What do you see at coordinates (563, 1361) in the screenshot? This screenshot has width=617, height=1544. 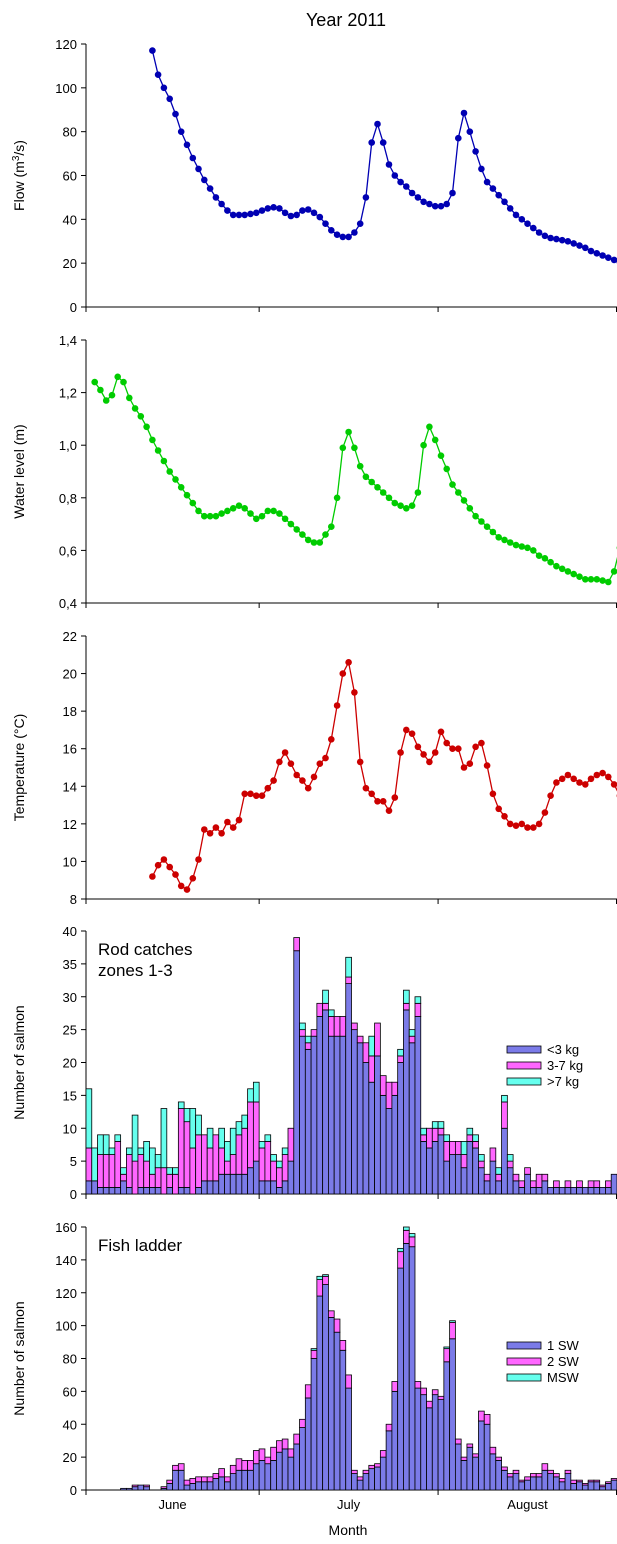 I see `legend-label: 2 SW` at bounding box center [563, 1361].